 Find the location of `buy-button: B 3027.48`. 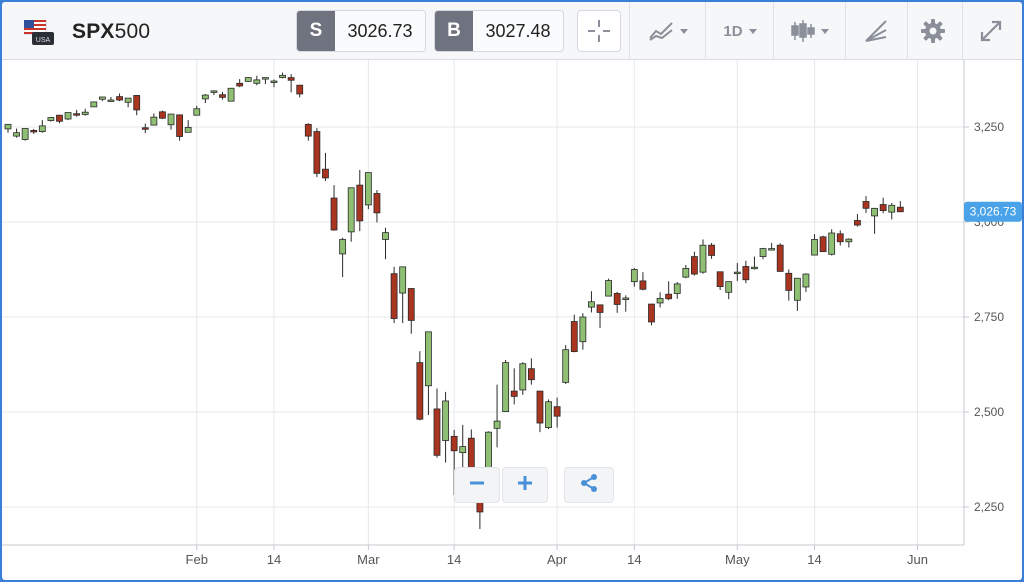

buy-button: B 3027.48 is located at coordinates (499, 31).